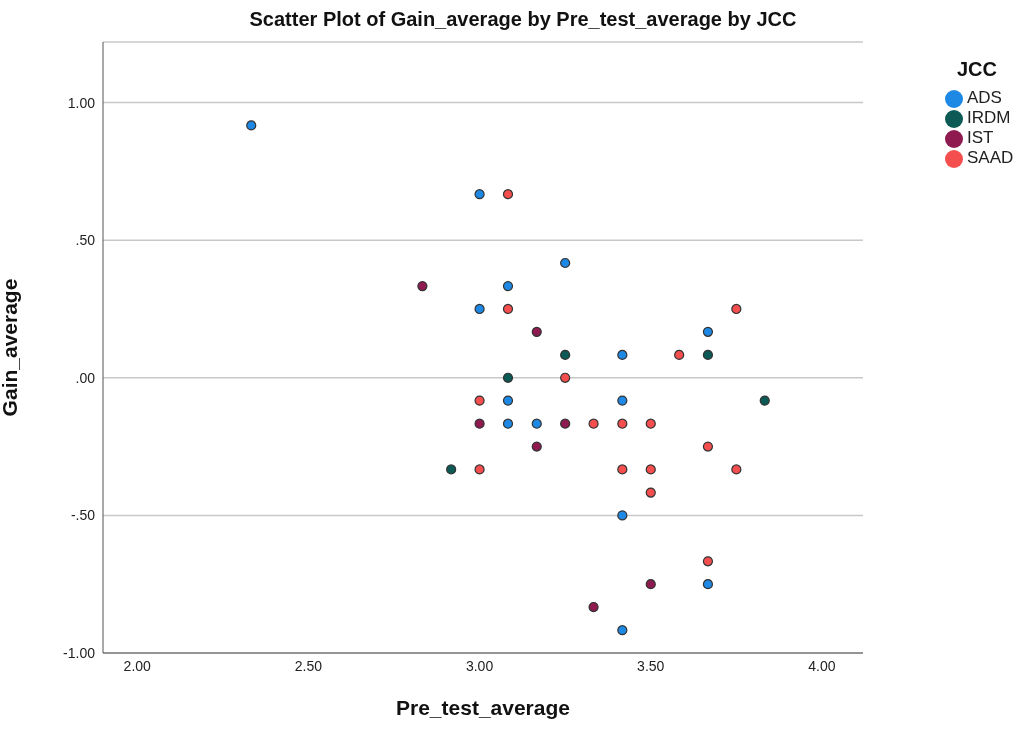 This screenshot has height=731, width=1026. I want to click on x-tick-label: 3.50, so click(651, 665).